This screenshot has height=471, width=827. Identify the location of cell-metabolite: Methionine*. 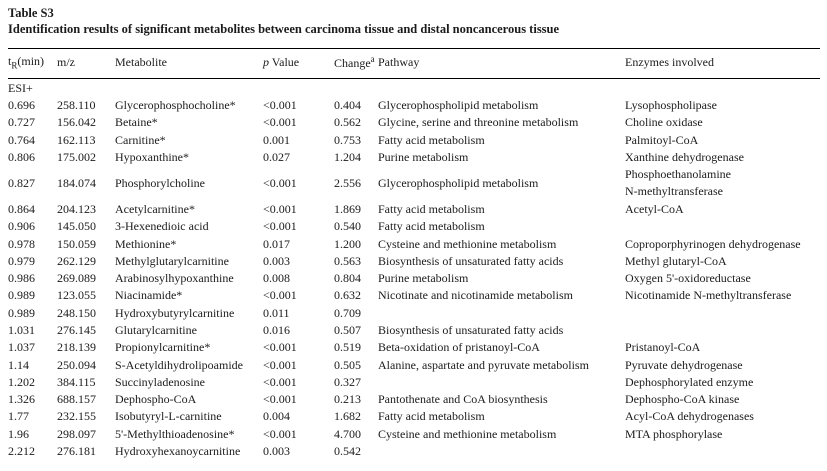
(146, 243).